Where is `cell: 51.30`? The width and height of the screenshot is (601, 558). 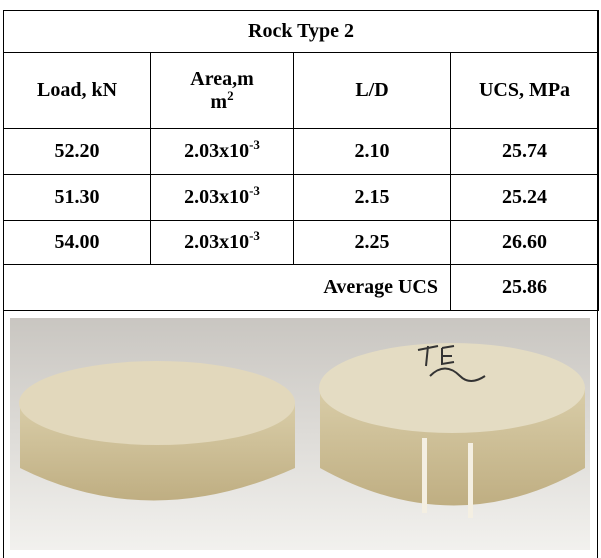
cell: 51.30 is located at coordinates (77, 197).